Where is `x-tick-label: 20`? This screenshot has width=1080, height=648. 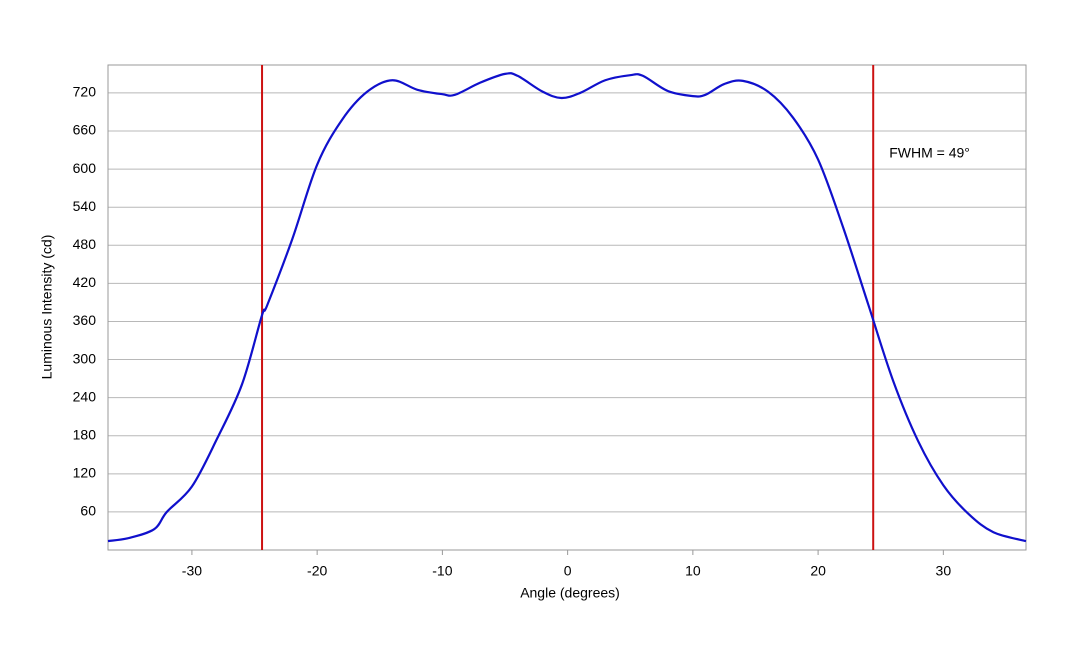 x-tick-label: 20 is located at coordinates (818, 571).